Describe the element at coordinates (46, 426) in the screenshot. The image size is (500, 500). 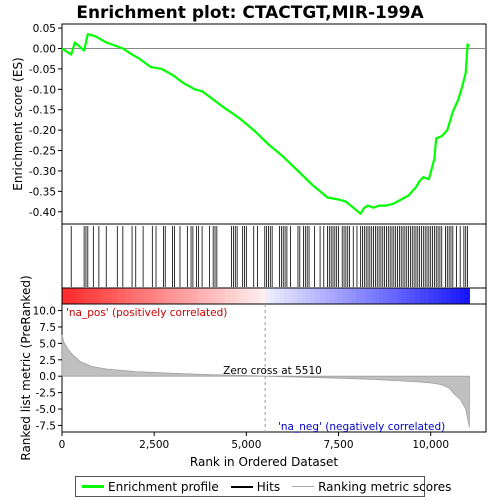
I see `ranking-ytick-label: -7.5` at that location.